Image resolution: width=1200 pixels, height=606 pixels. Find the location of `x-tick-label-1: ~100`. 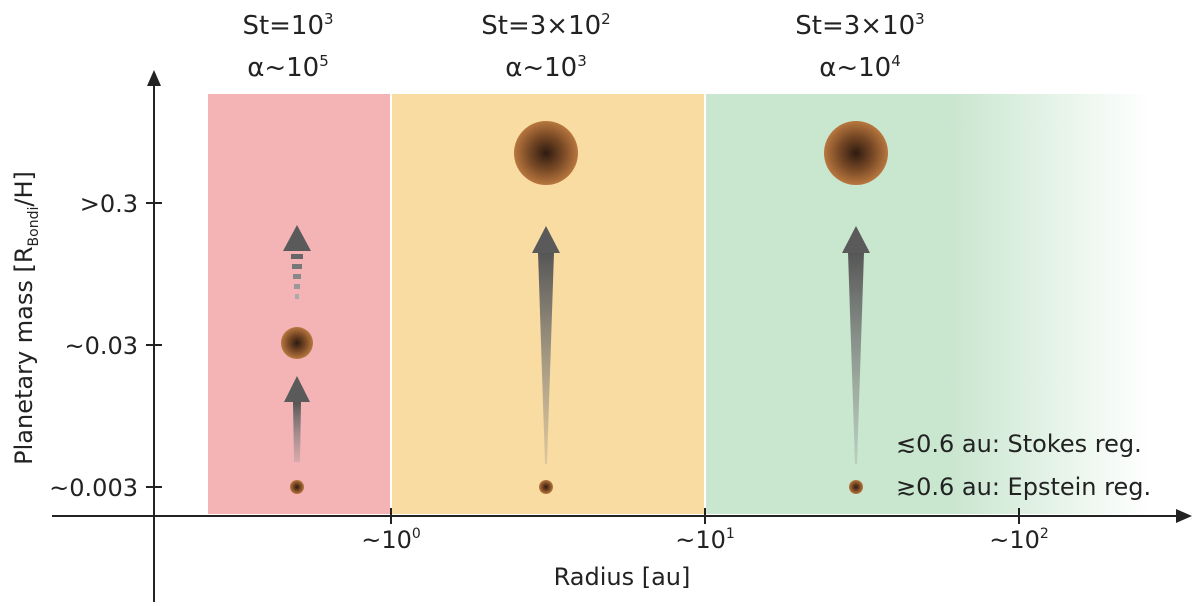

x-tick-label-1: ~100 is located at coordinates (391, 540).